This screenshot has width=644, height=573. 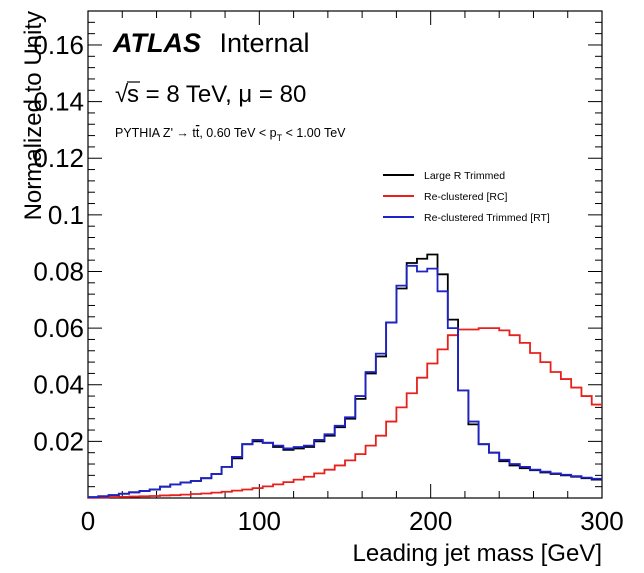 I want to click on x-tick-label: 200, so click(x=430, y=521).